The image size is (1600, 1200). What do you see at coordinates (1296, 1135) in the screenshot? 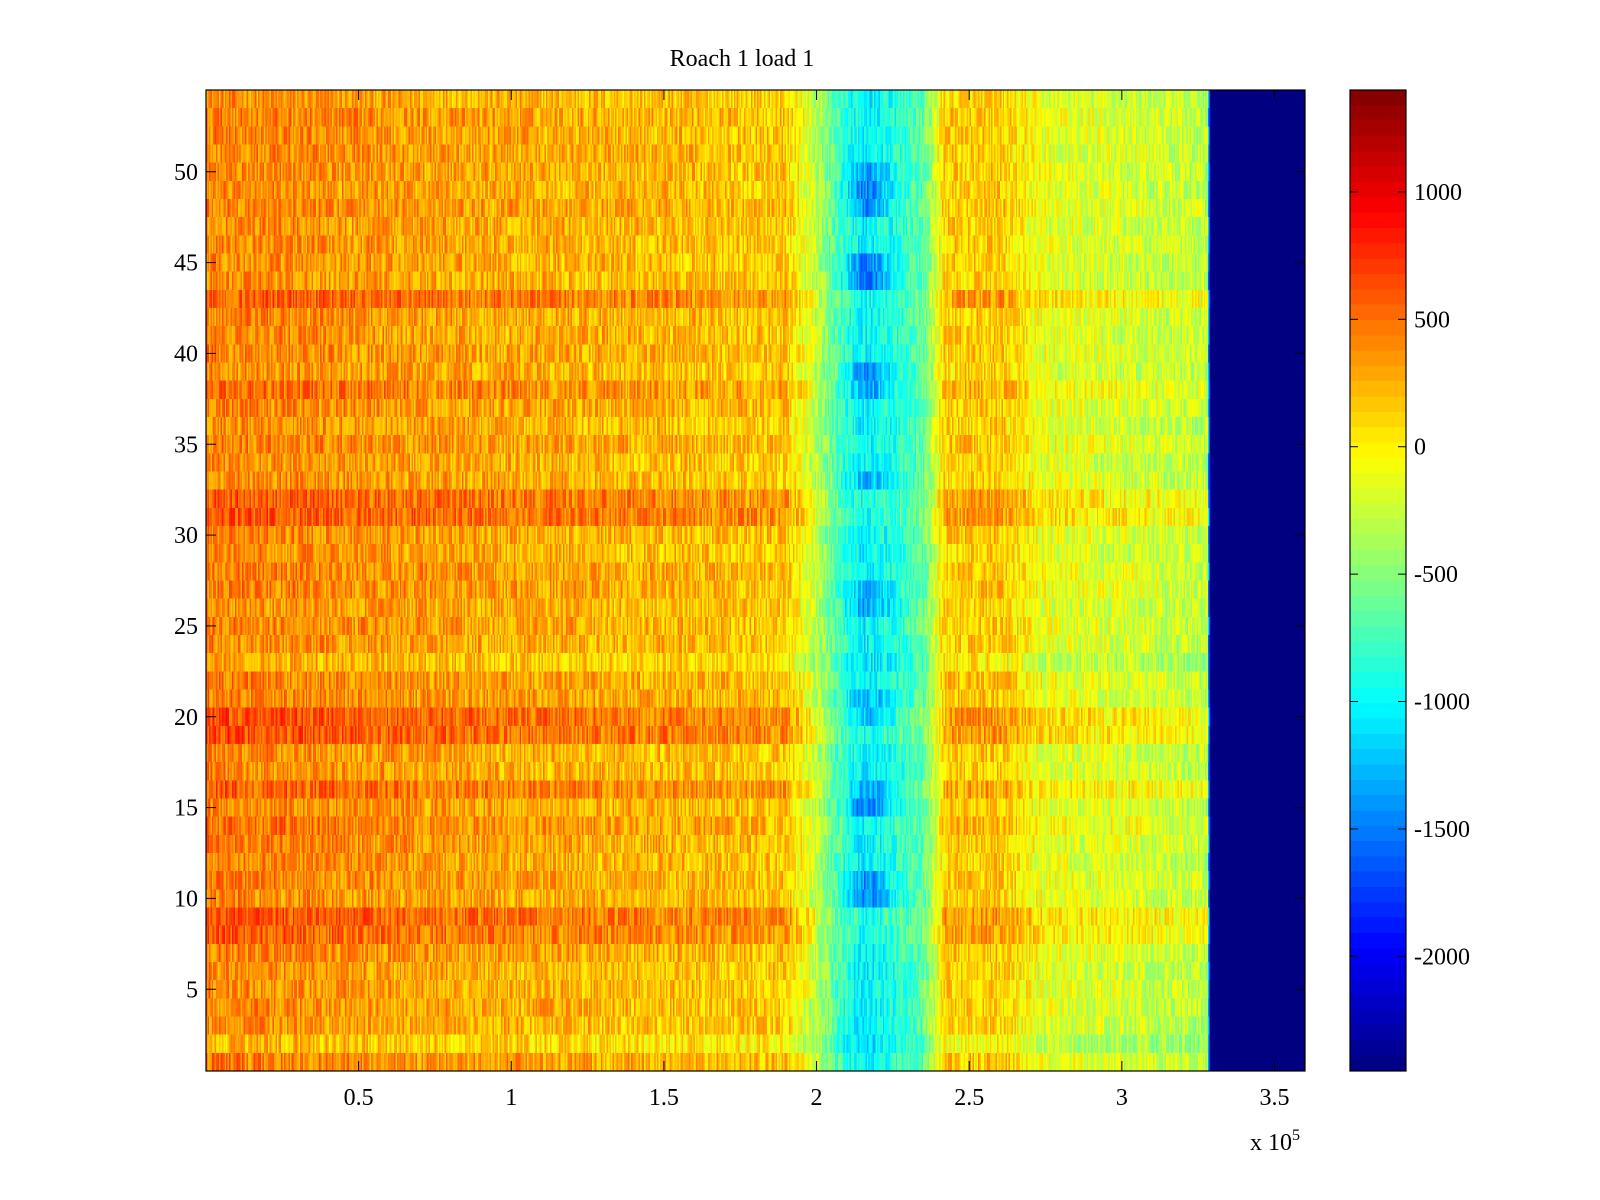
I see `x-exponent-power: 5` at bounding box center [1296, 1135].